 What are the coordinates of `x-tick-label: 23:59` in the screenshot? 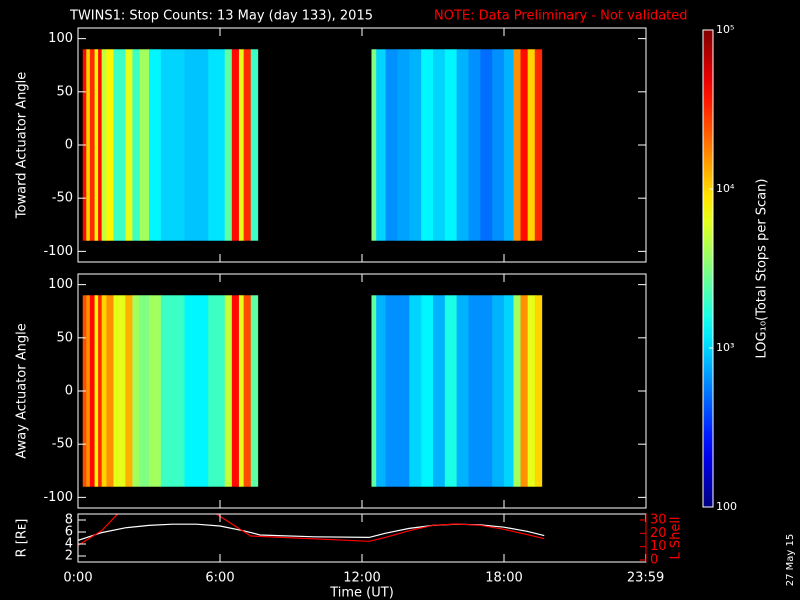 It's located at (645, 578).